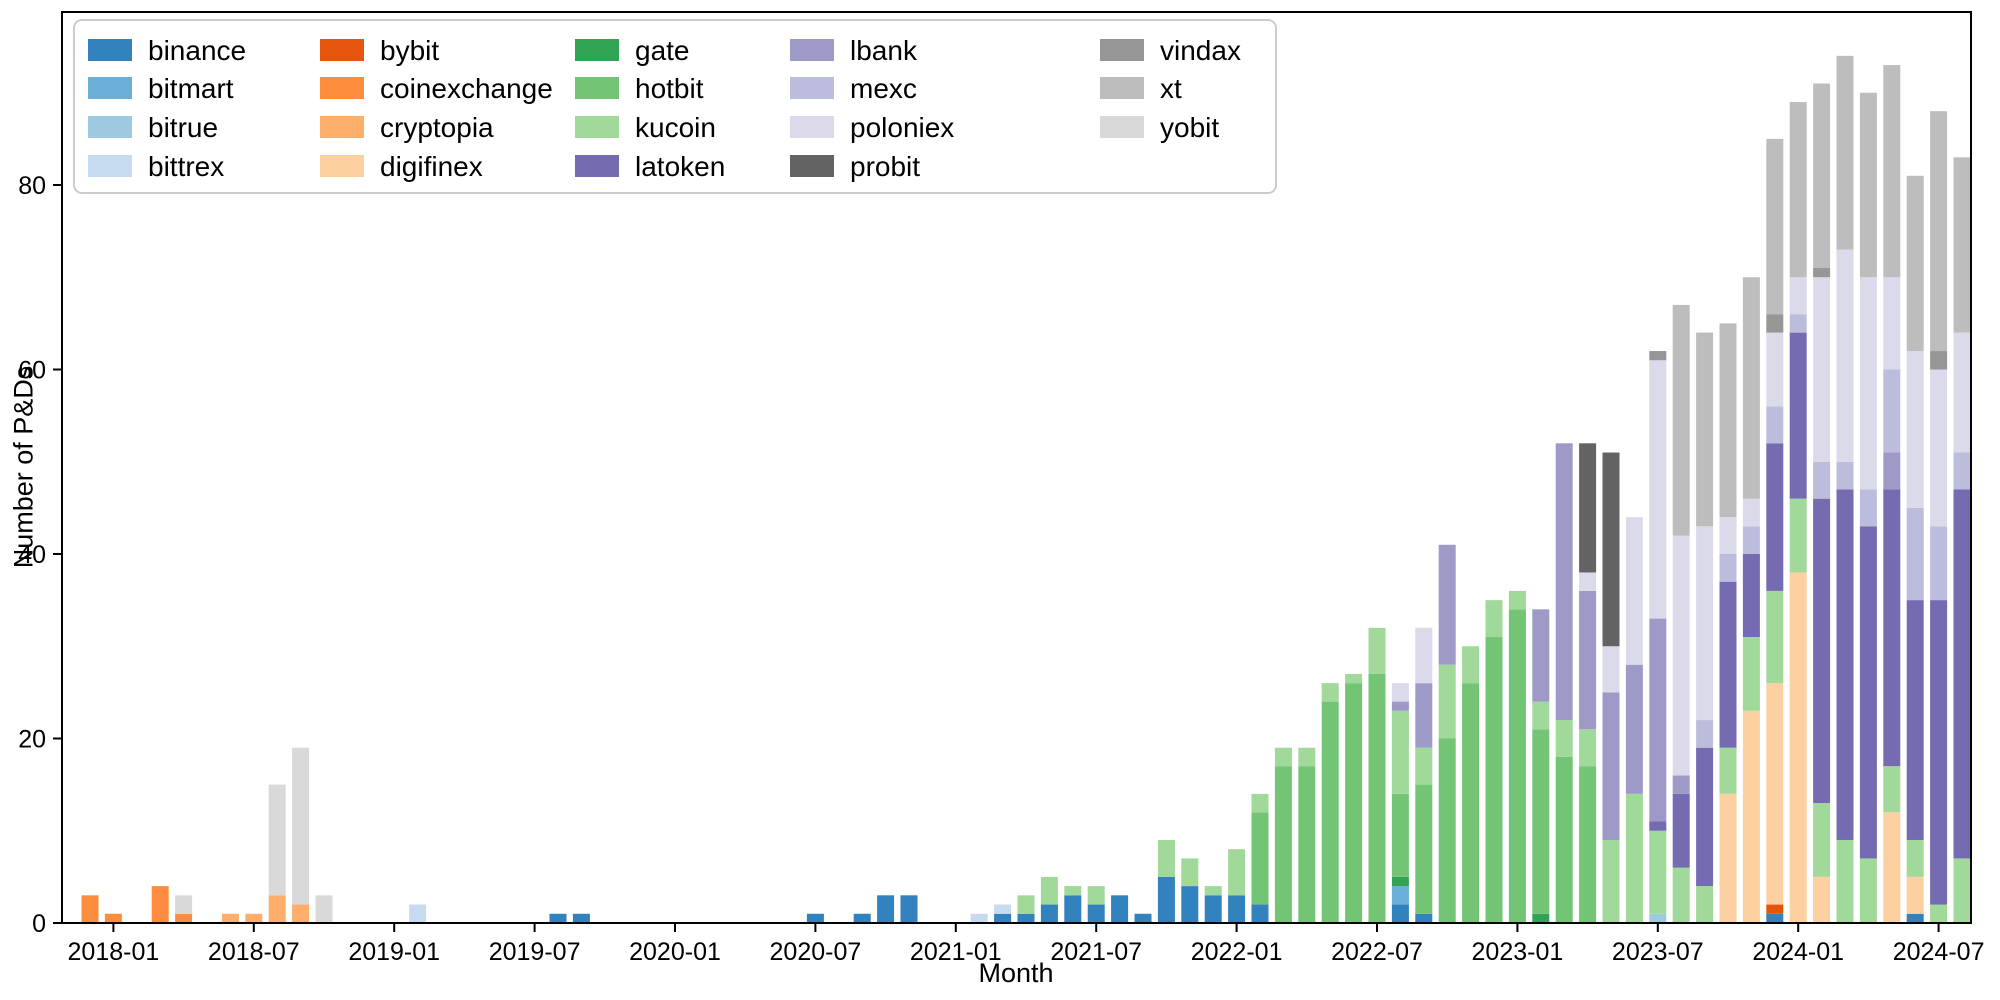 This screenshot has width=2000, height=1000. What do you see at coordinates (409, 50) in the screenshot?
I see `legend-label-bybit: bybit` at bounding box center [409, 50].